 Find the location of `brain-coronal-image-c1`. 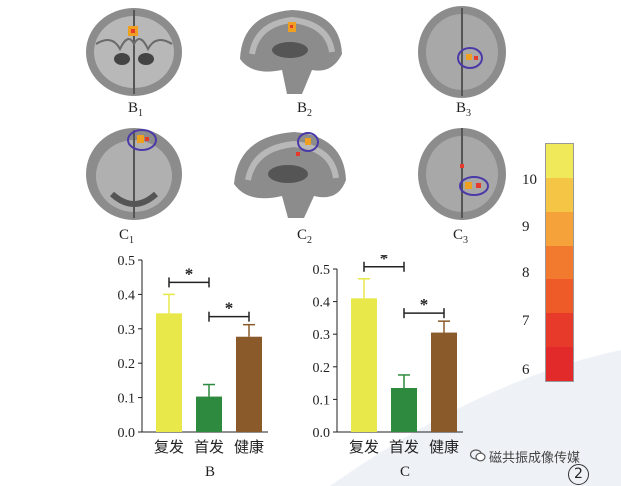

brain-coronal-image-c1 is located at coordinates (134, 173).